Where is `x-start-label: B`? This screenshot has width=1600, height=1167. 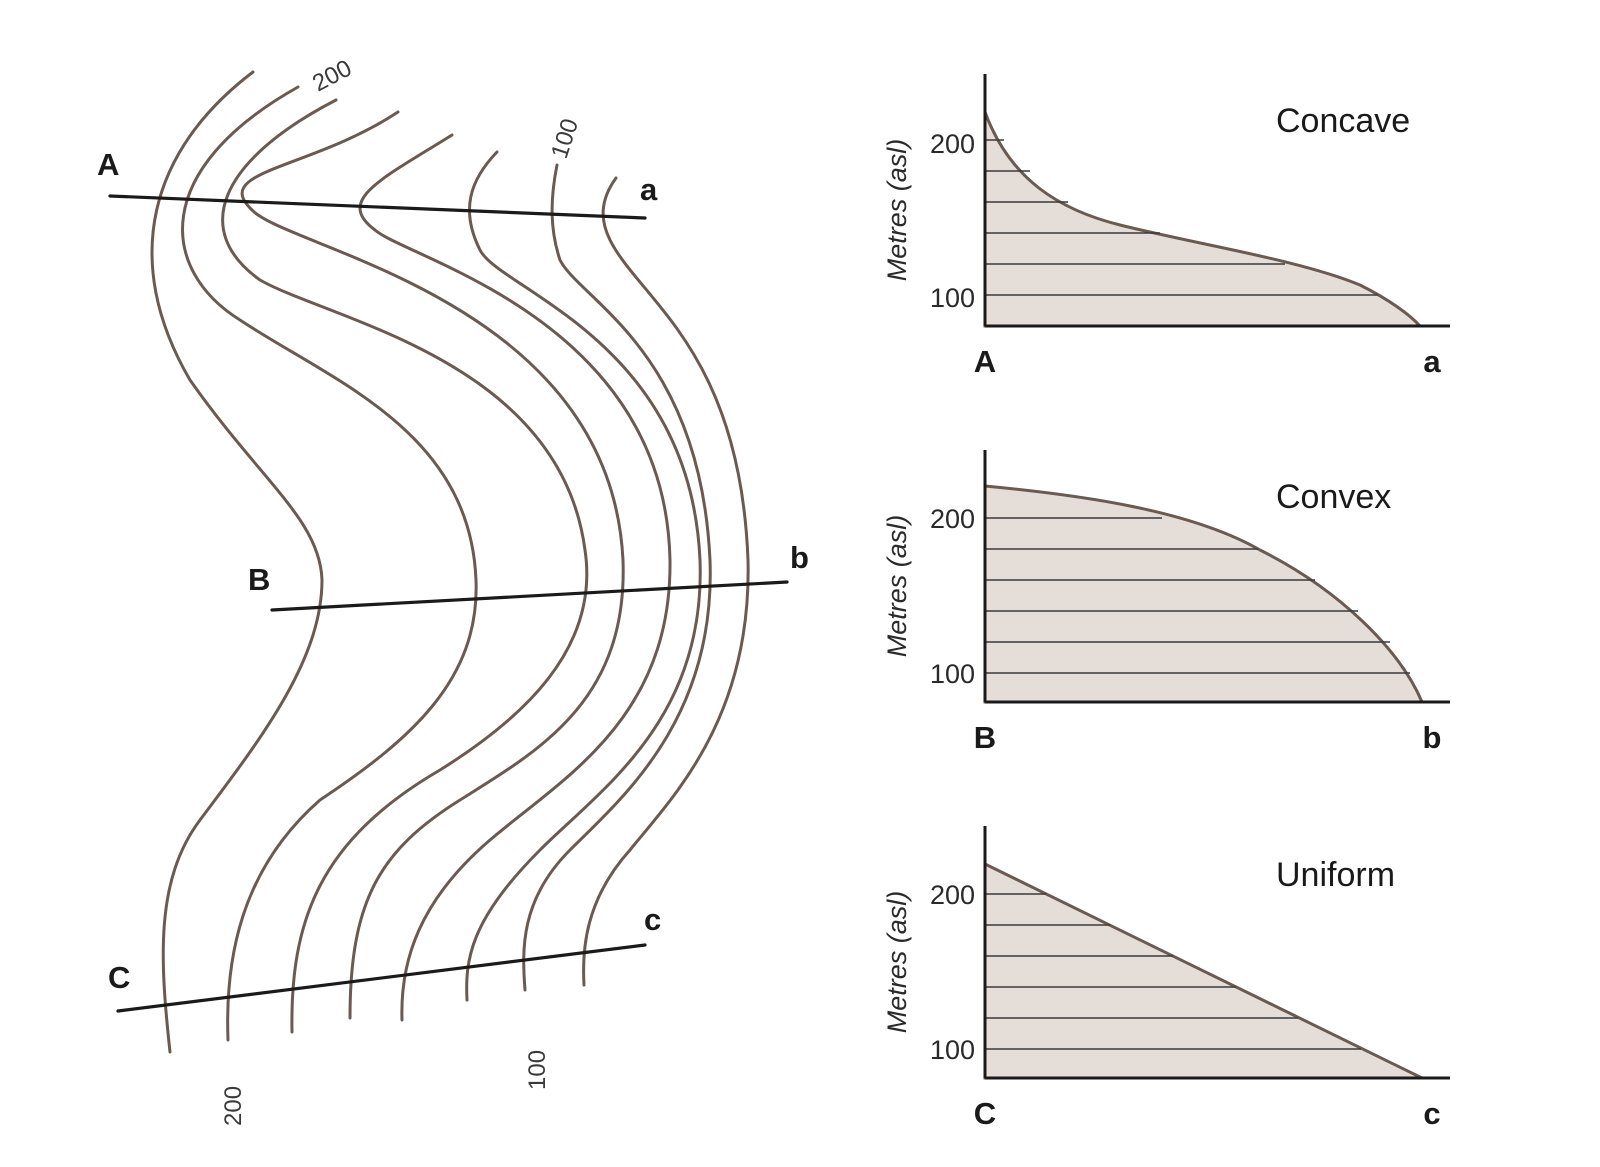
x-start-label: B is located at coordinates (985, 737).